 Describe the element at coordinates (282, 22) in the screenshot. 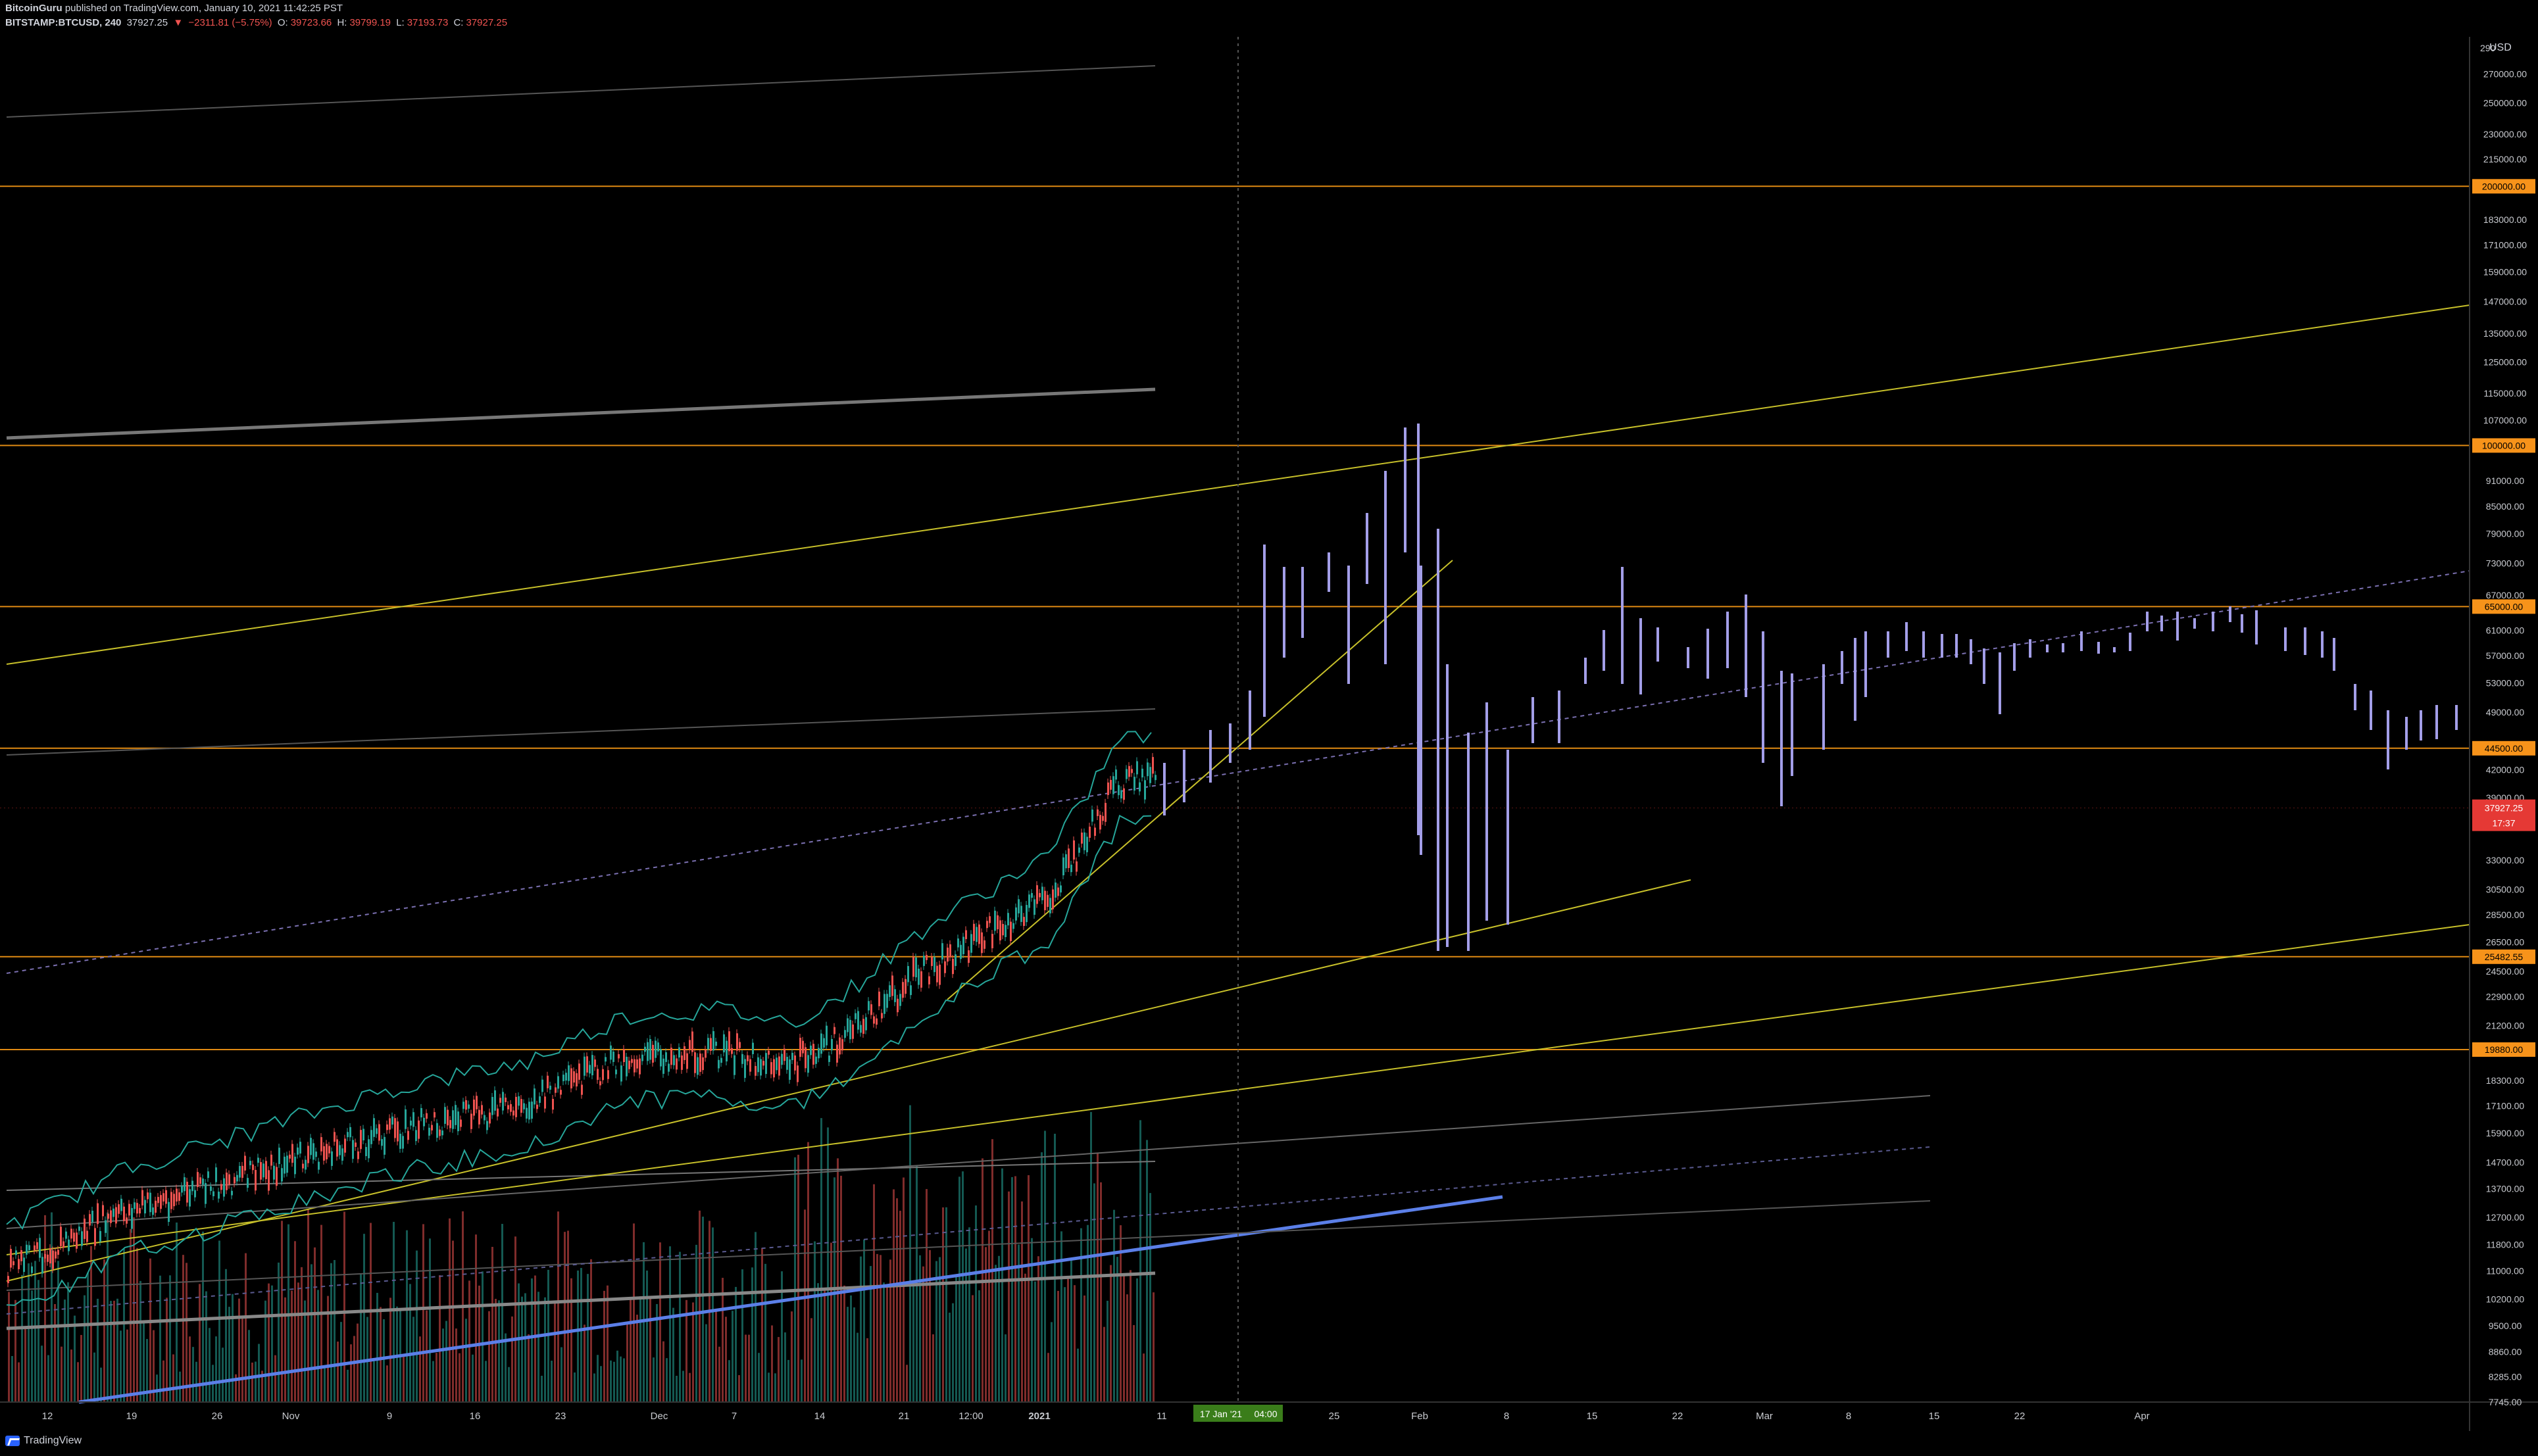

I see `open-label: O:` at that location.